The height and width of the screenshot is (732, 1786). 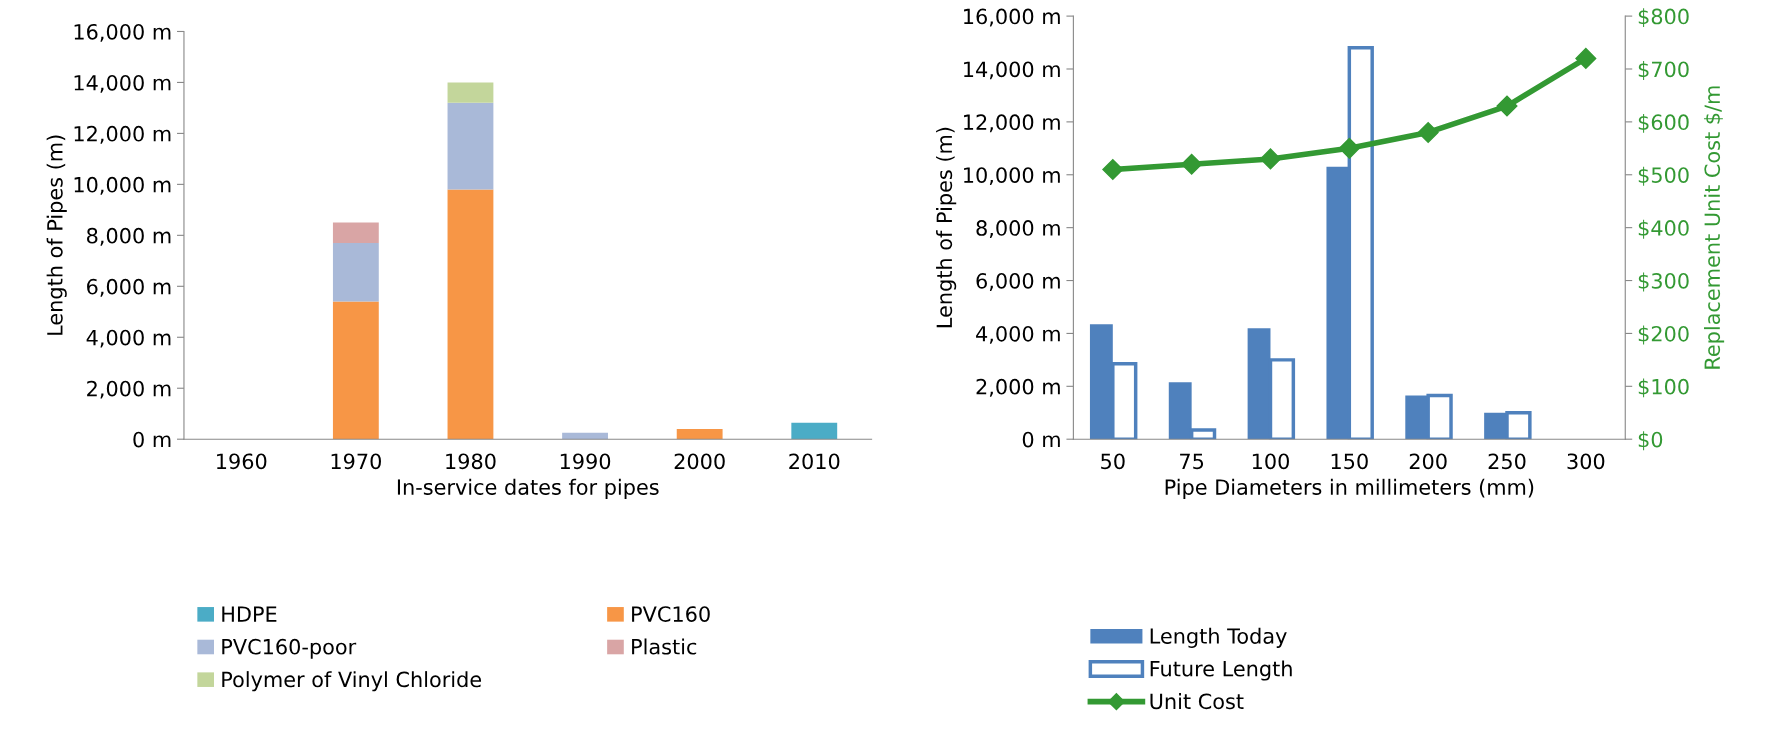 I want to click on x-tick-label: 150, so click(x=1349, y=461).